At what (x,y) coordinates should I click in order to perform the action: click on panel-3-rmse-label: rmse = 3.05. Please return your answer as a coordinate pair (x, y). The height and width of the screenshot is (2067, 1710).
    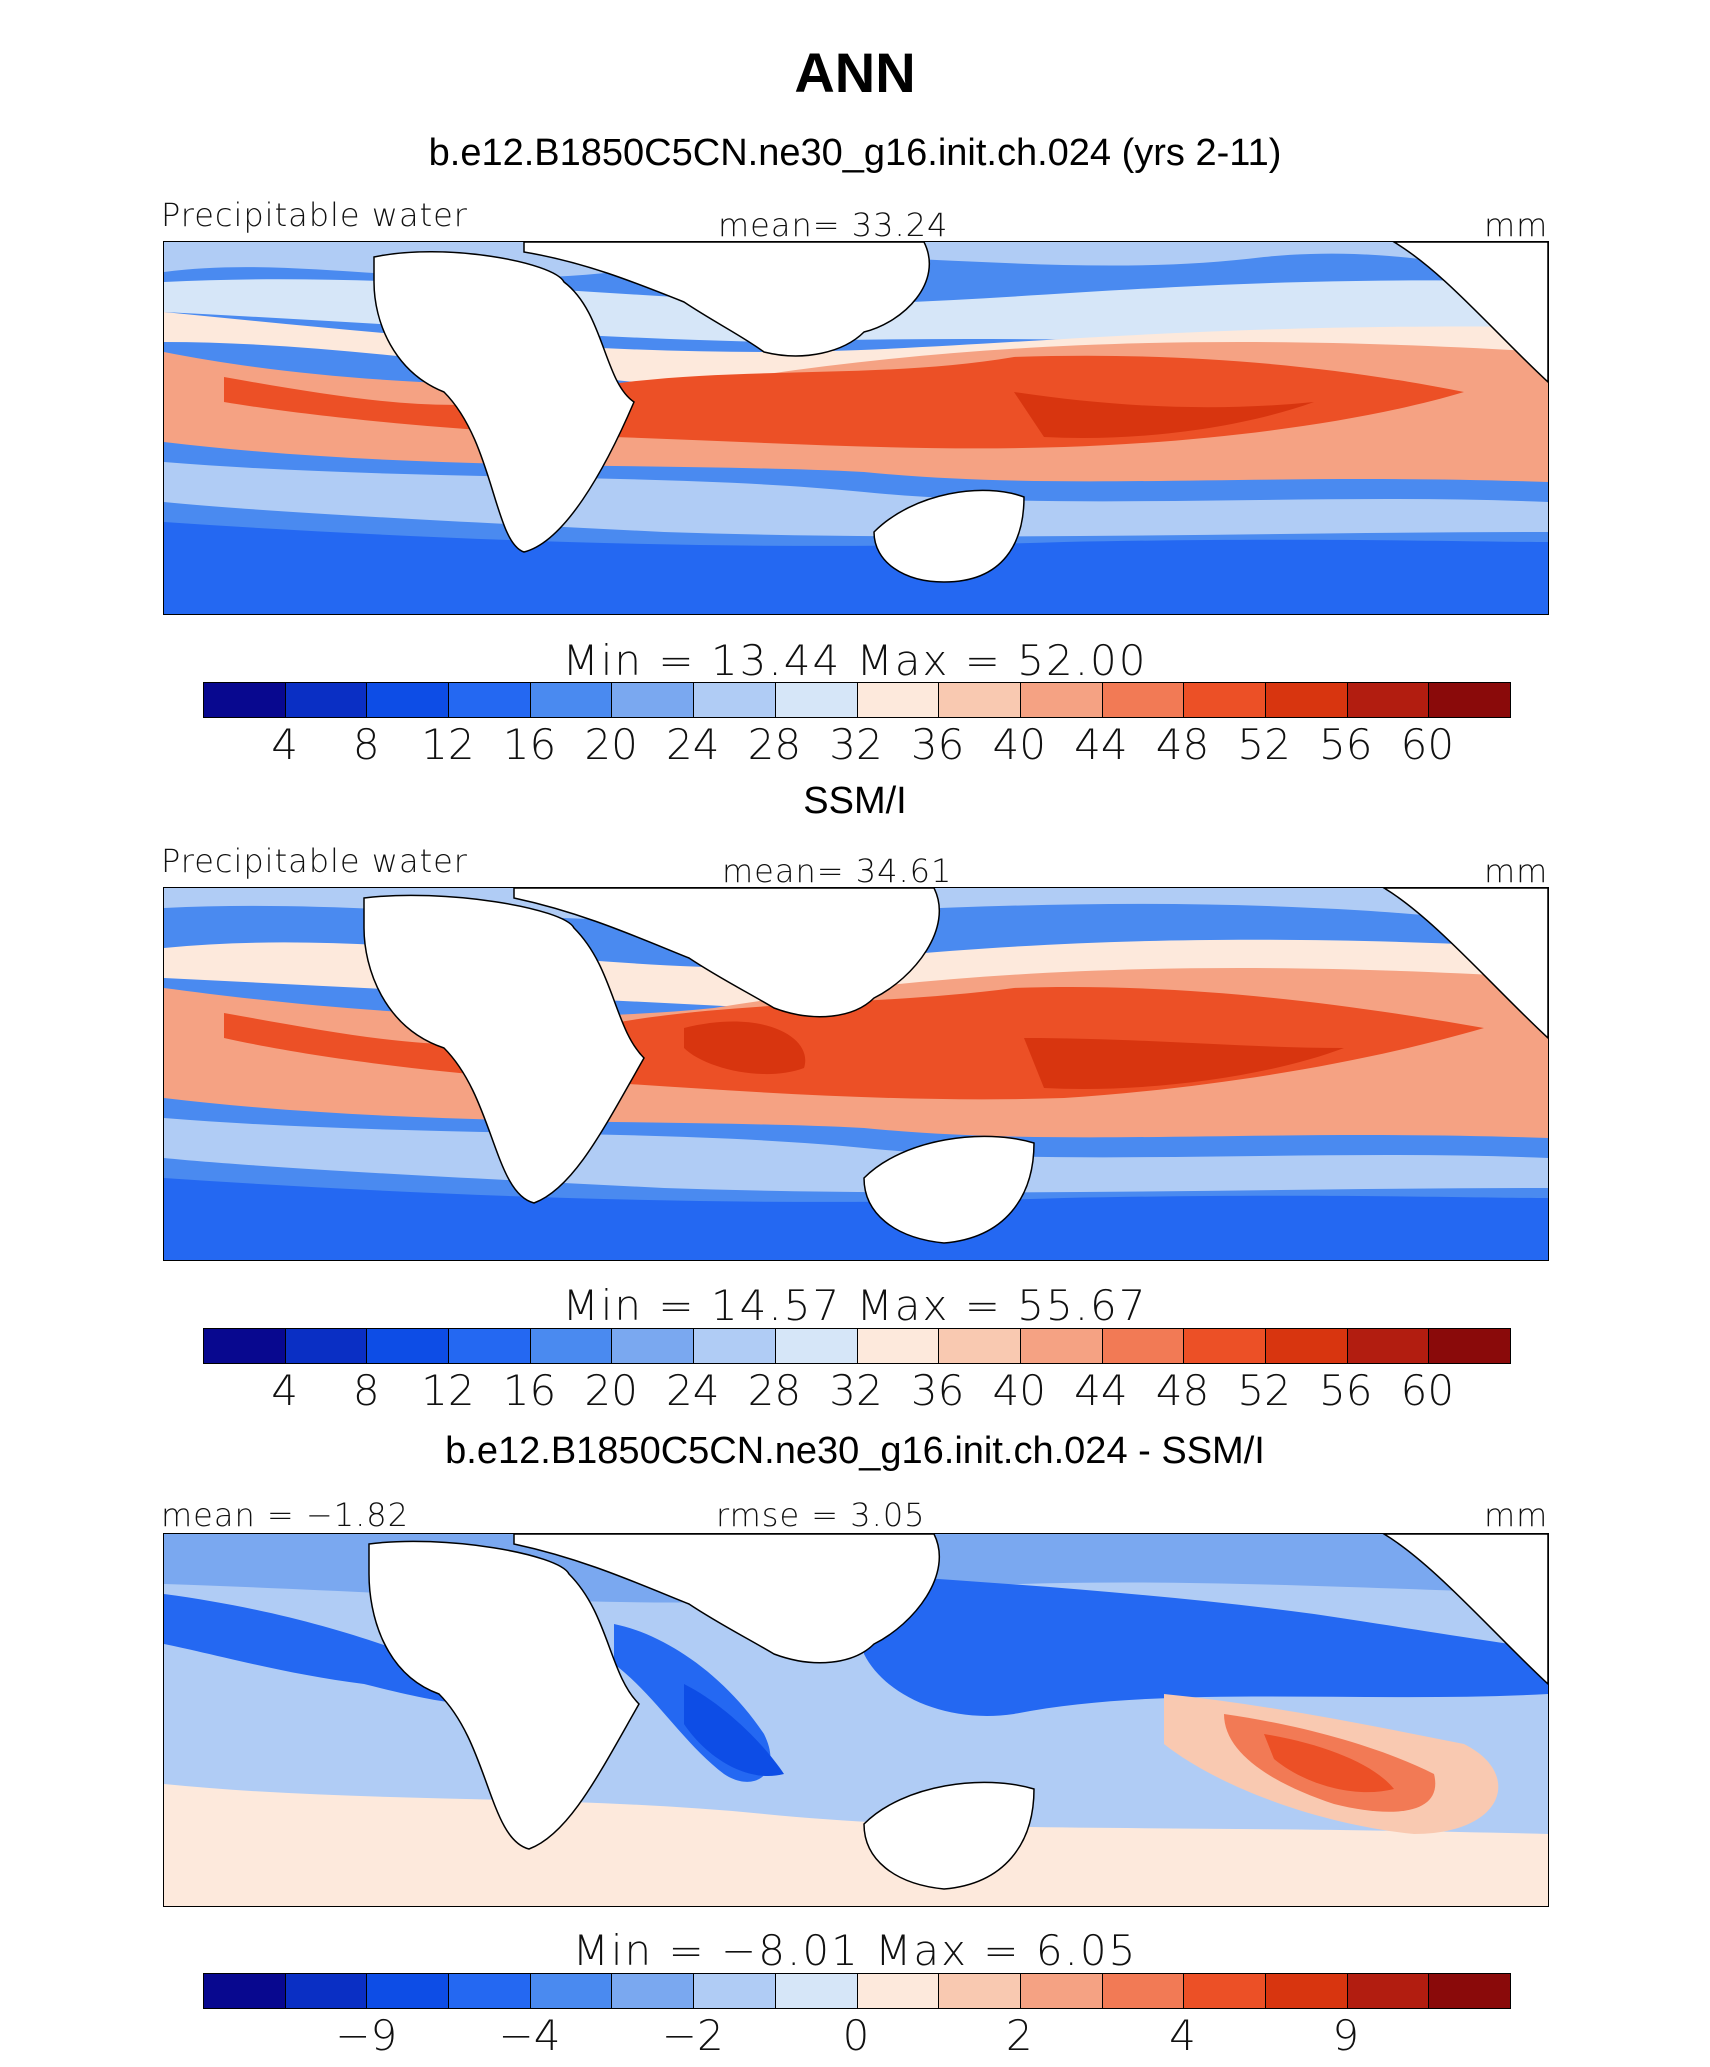
    Looking at the image, I should click on (821, 1515).